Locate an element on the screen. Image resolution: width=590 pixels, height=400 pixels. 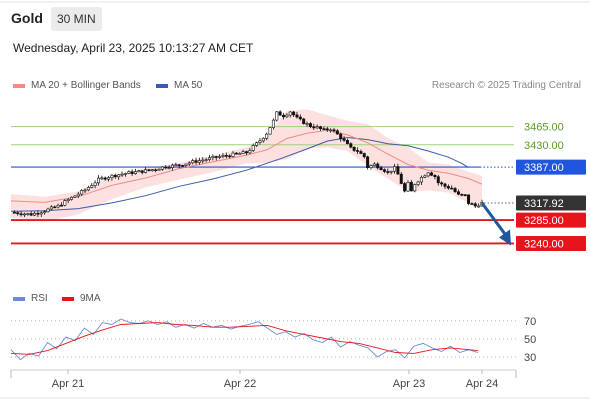
resistance-label: 3430.00 is located at coordinates (544, 146).